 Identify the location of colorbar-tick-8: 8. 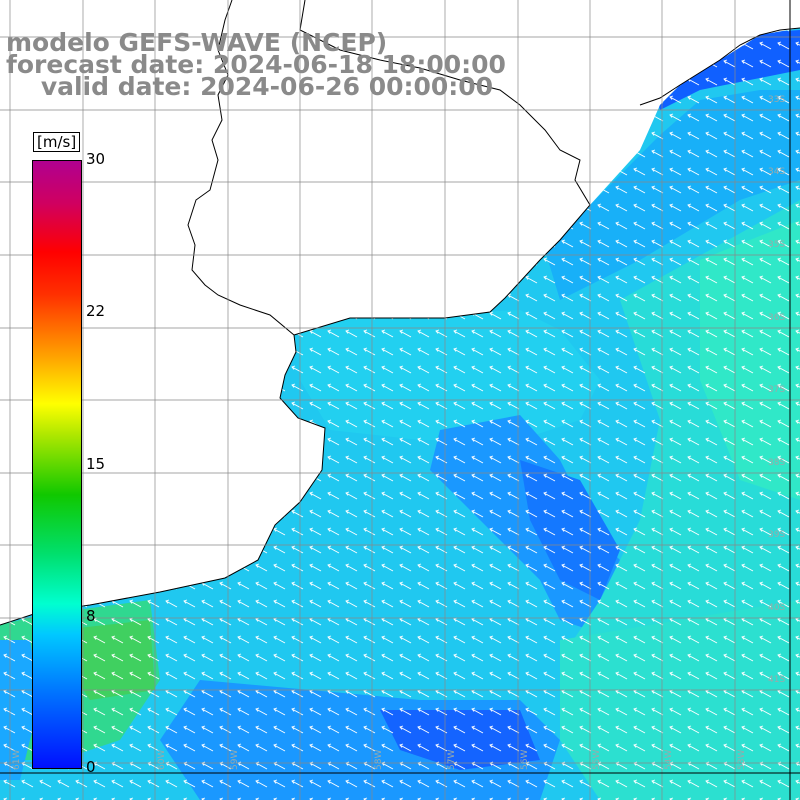
(91, 616).